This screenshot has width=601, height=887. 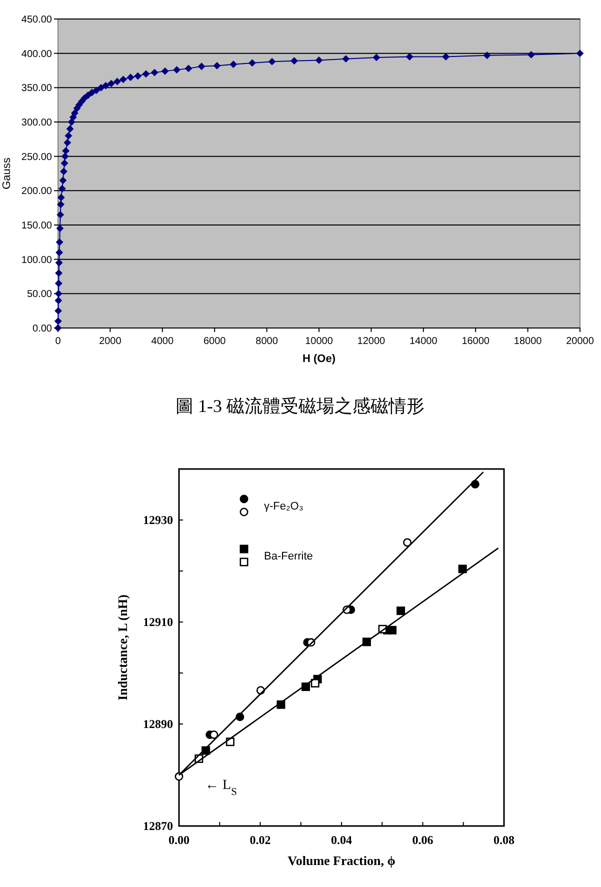 I want to click on x-tick-label: 16000, so click(x=476, y=341).